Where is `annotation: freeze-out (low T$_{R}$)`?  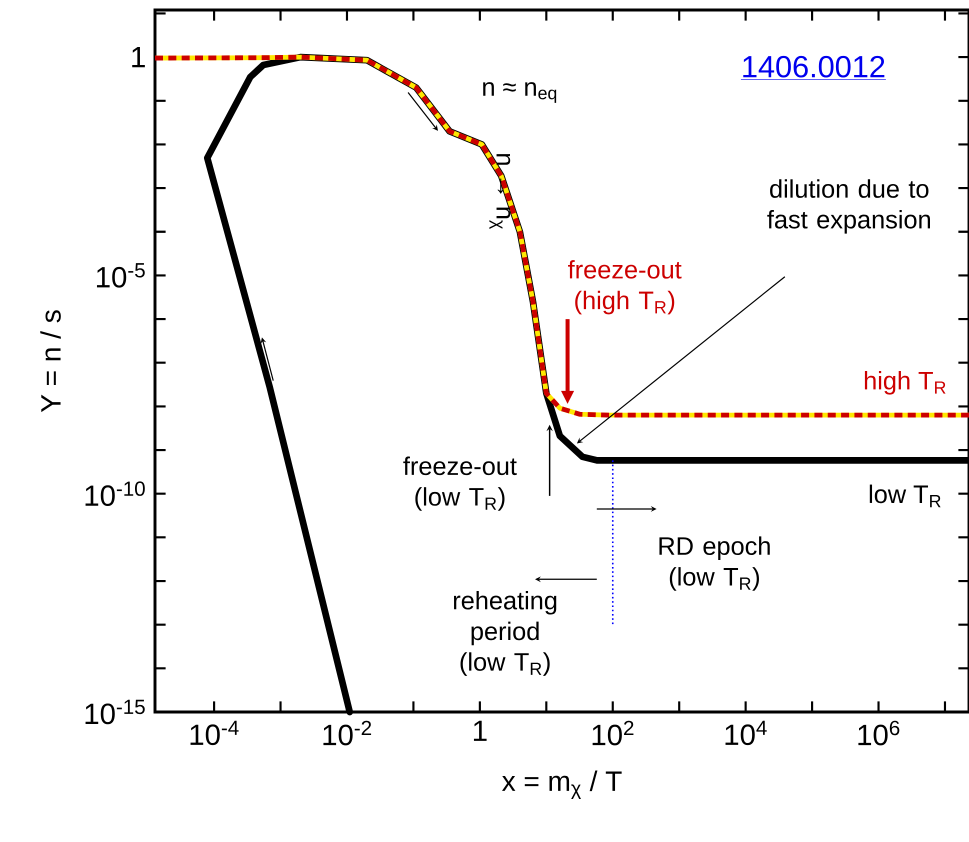
annotation: freeze-out (low T$_{R}$) is located at coordinates (460, 483).